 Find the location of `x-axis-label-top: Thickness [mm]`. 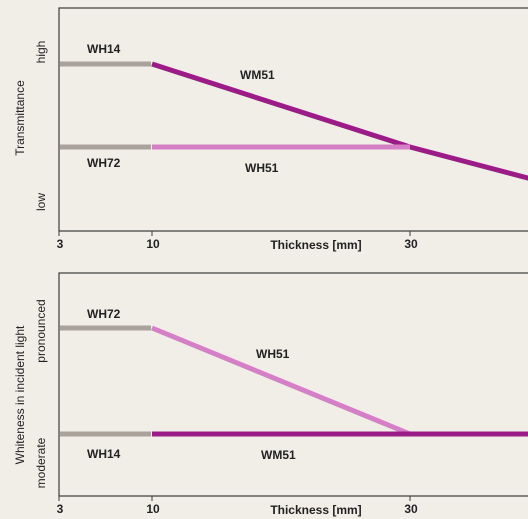

x-axis-label-top: Thickness [mm] is located at coordinates (315, 245).